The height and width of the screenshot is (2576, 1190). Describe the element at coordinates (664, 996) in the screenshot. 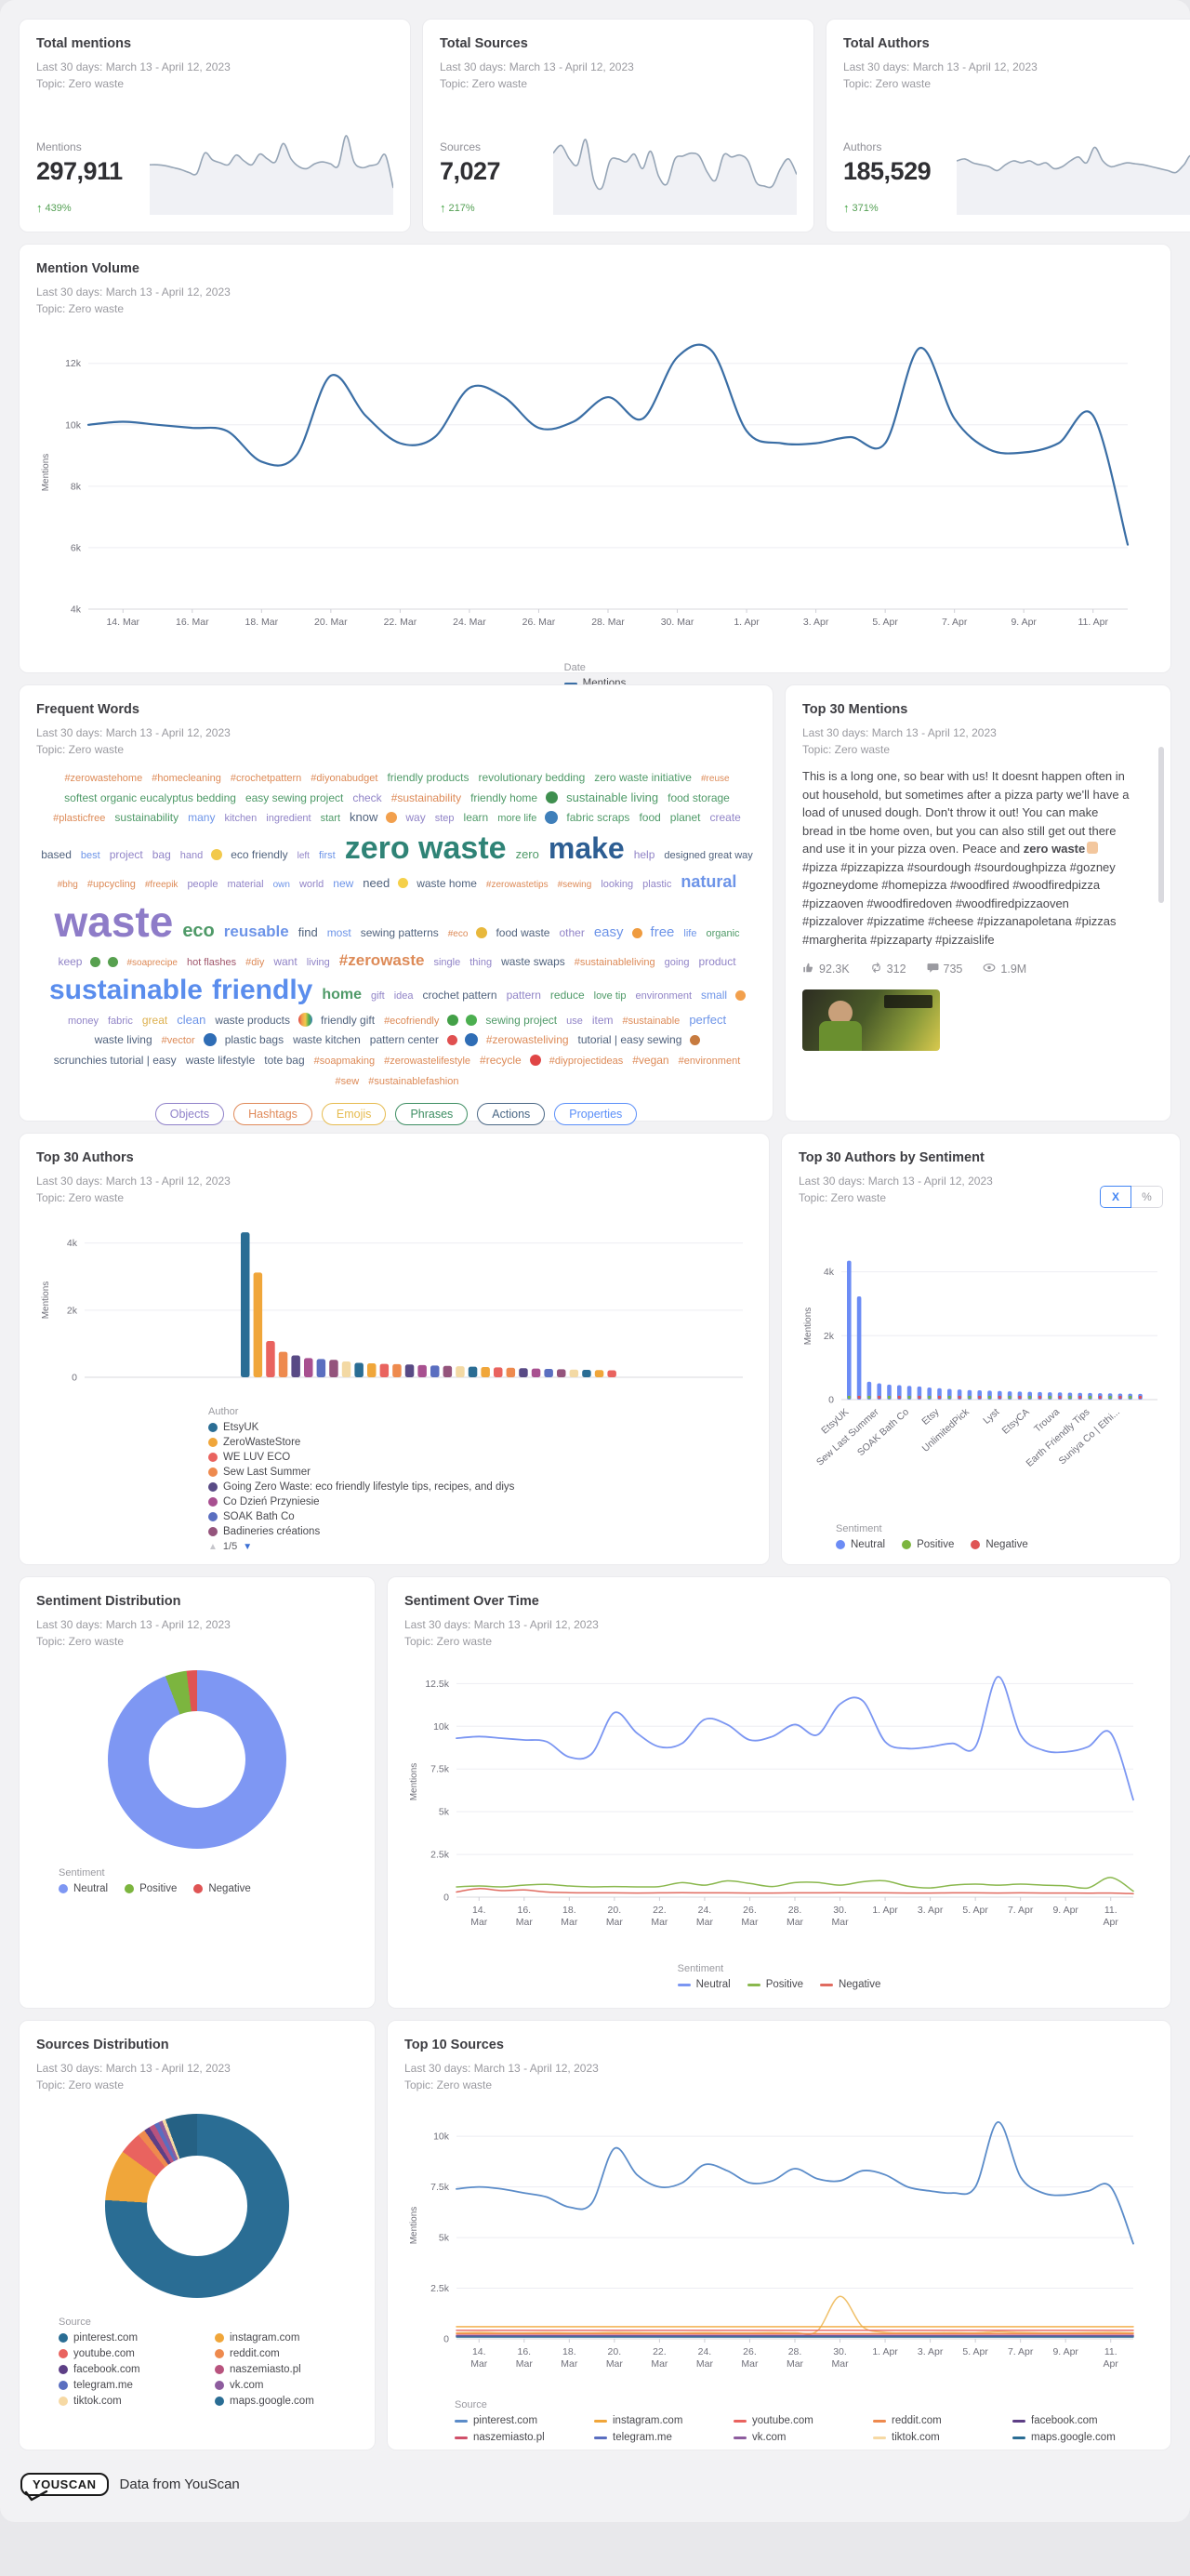

I see `cloud-word: environment` at that location.